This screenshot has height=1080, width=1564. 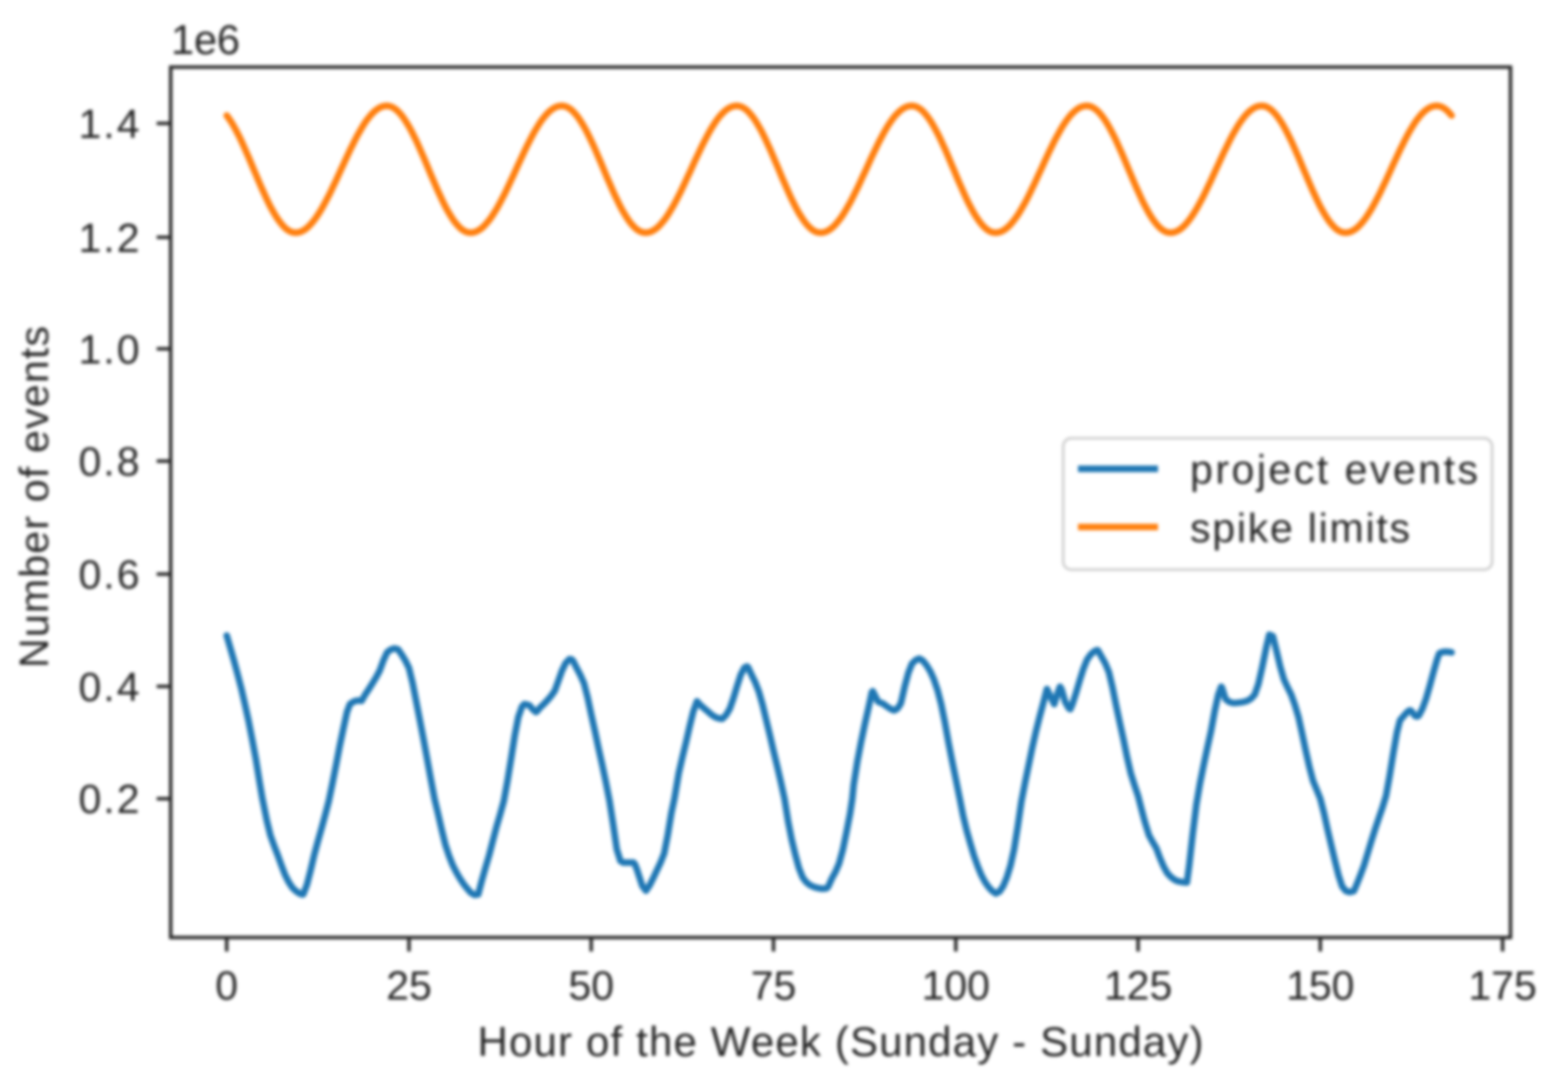 What do you see at coordinates (226, 986) in the screenshot?
I see `svg-text: 0` at bounding box center [226, 986].